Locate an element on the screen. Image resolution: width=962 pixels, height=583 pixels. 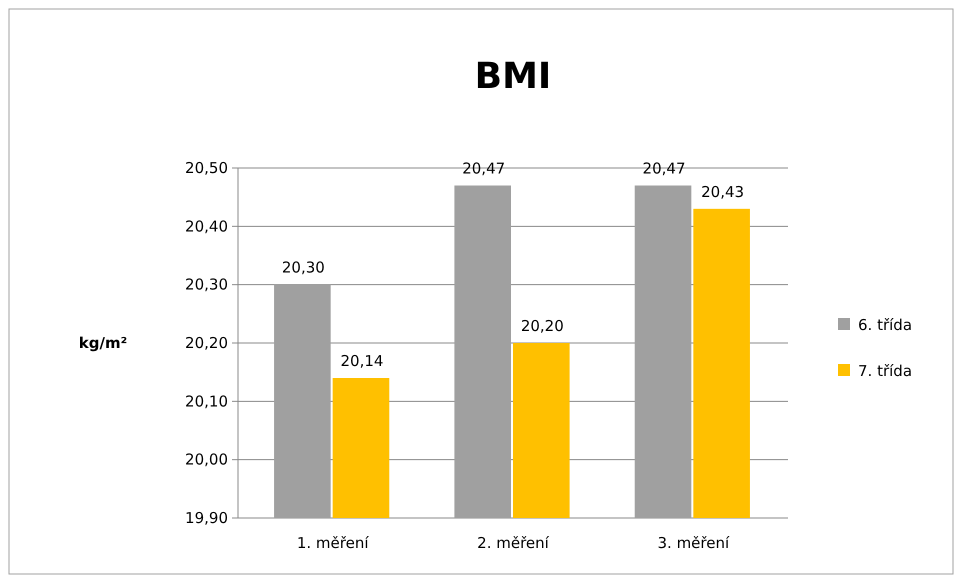
y-tick-label: 20,10 is located at coordinates (206, 401).